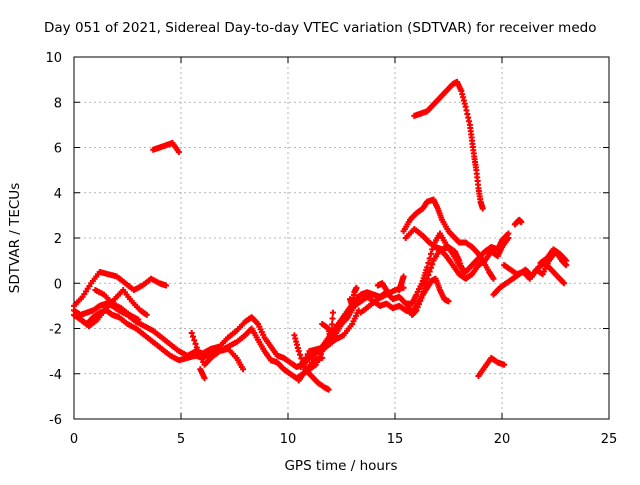 This screenshot has width=640, height=485. What do you see at coordinates (55, 420) in the screenshot?
I see `y-tick-label: -6` at bounding box center [55, 420].